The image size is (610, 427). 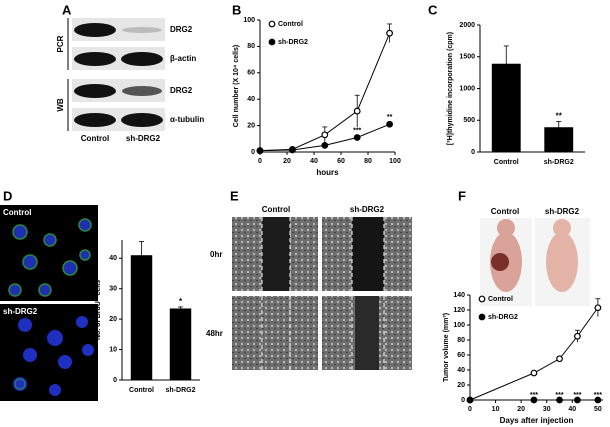 What do you see at coordinates (462, 195) in the screenshot?
I see `panel-letter: F` at bounding box center [462, 195].